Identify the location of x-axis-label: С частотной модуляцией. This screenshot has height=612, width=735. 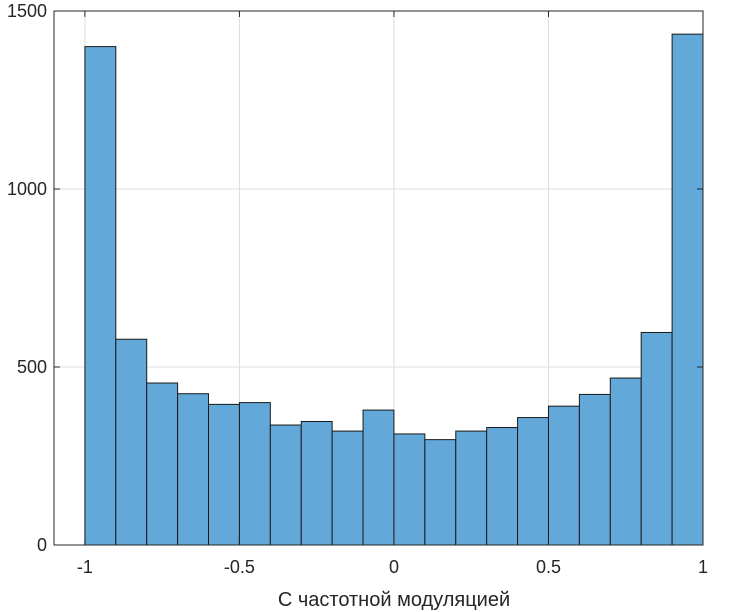
(394, 600).